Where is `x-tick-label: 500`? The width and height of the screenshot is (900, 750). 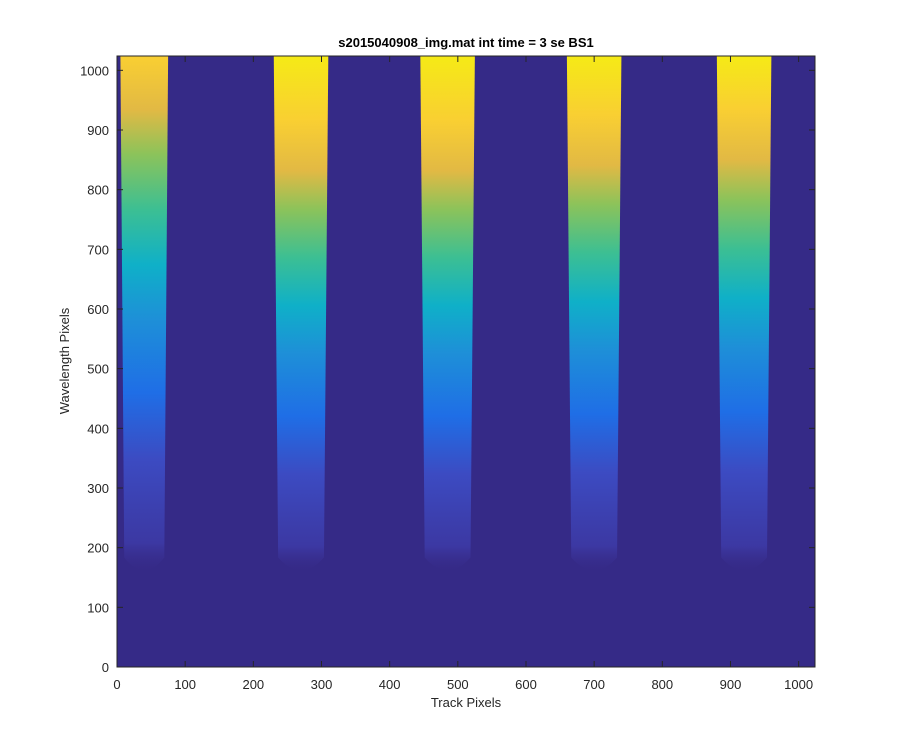
x-tick-label: 500 is located at coordinates (458, 684).